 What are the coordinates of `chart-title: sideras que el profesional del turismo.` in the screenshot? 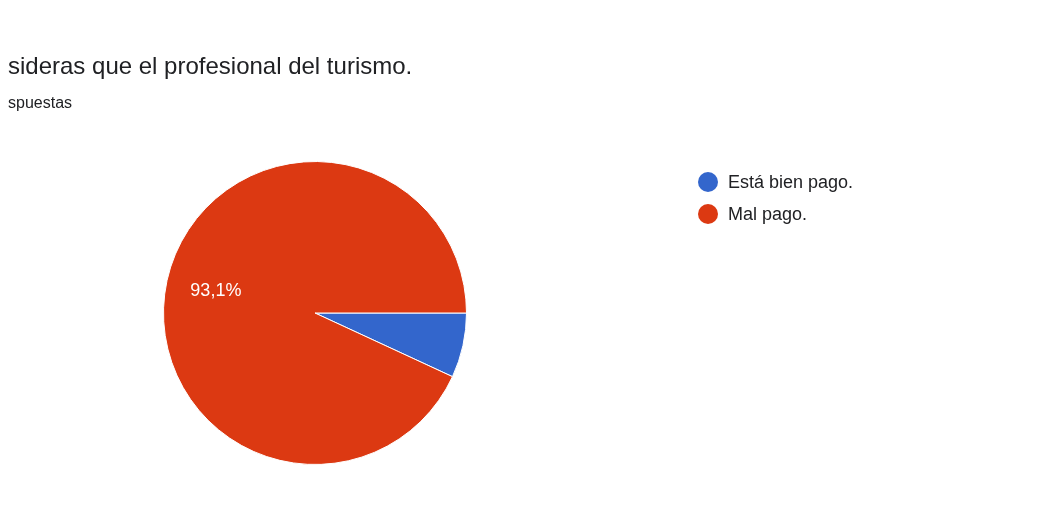 It's located at (210, 66).